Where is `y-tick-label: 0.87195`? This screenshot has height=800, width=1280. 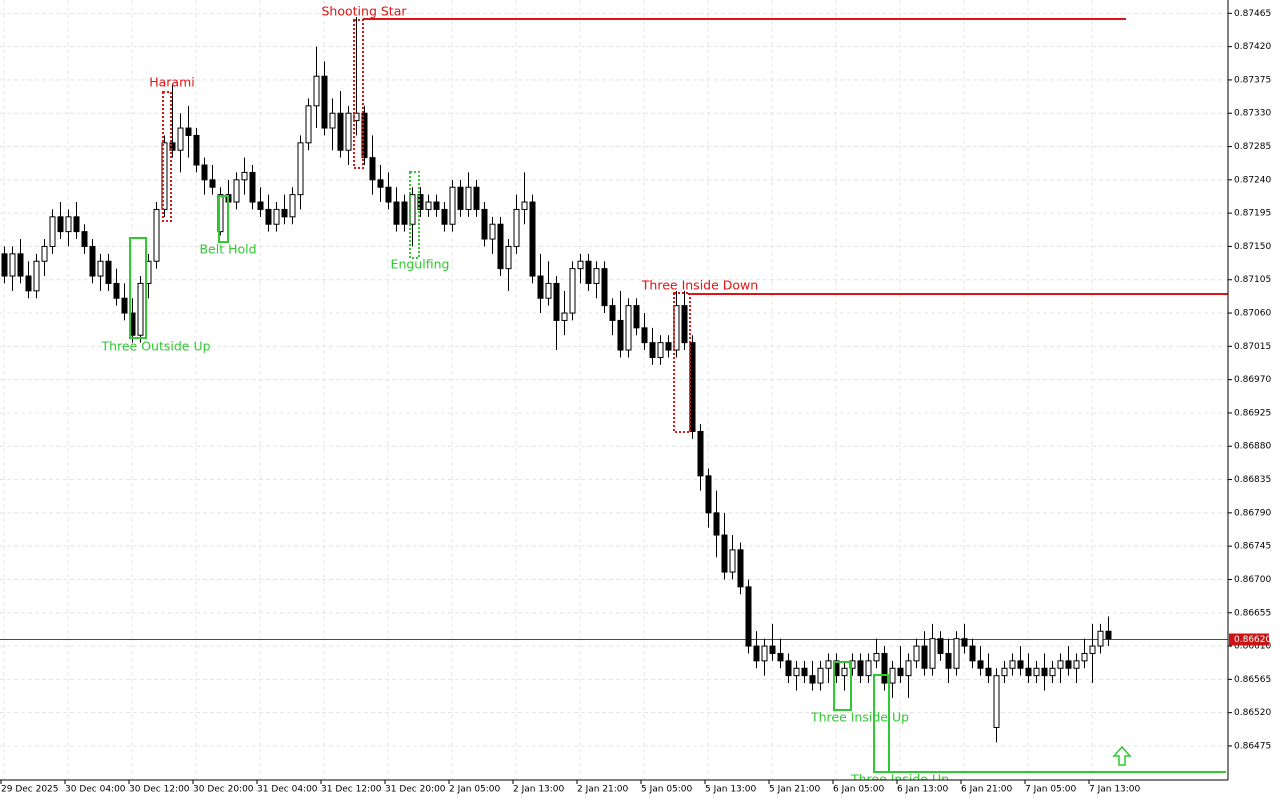
y-tick-label: 0.87195 is located at coordinates (1252, 214).